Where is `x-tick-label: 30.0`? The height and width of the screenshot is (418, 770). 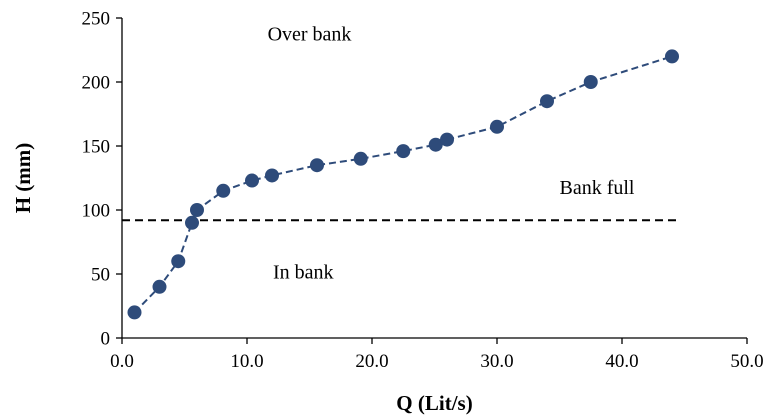 x-tick-label: 30.0 is located at coordinates (496, 361).